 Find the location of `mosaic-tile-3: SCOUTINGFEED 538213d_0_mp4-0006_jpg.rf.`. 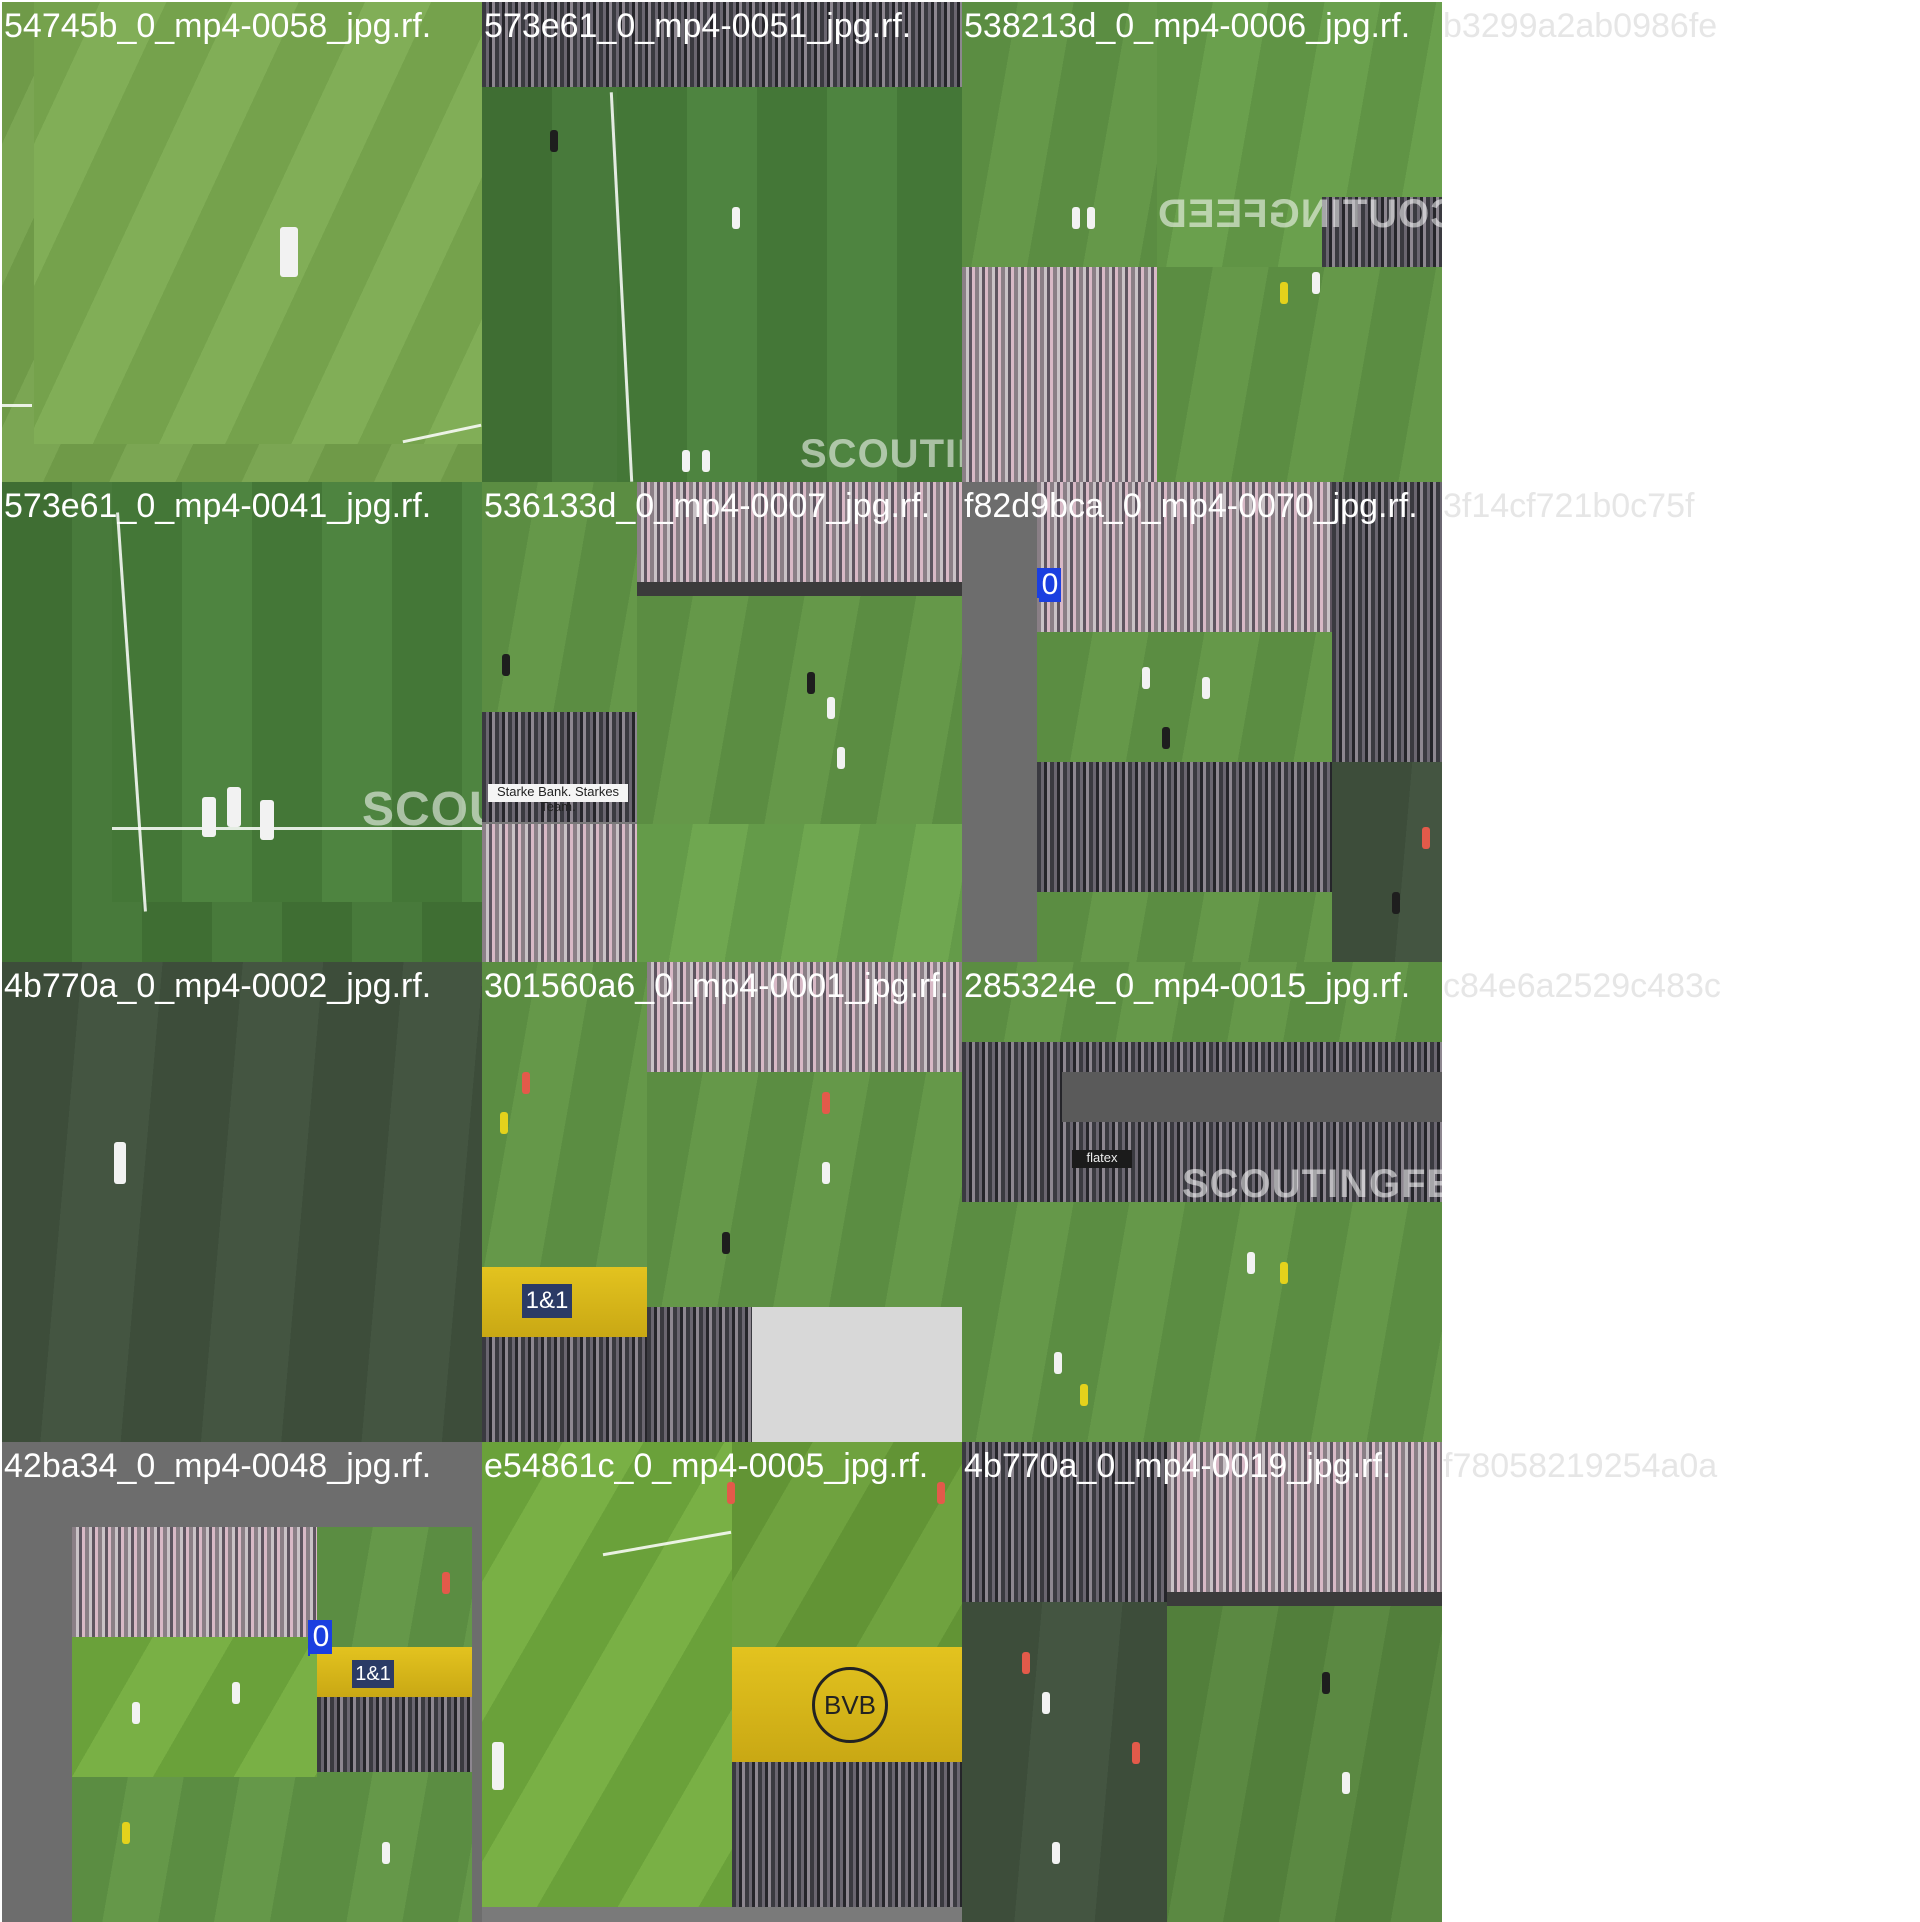

mosaic-tile-3: SCOUTINGFEED 538213d_0_mp4-0006_jpg.rf. is located at coordinates (1202, 242).